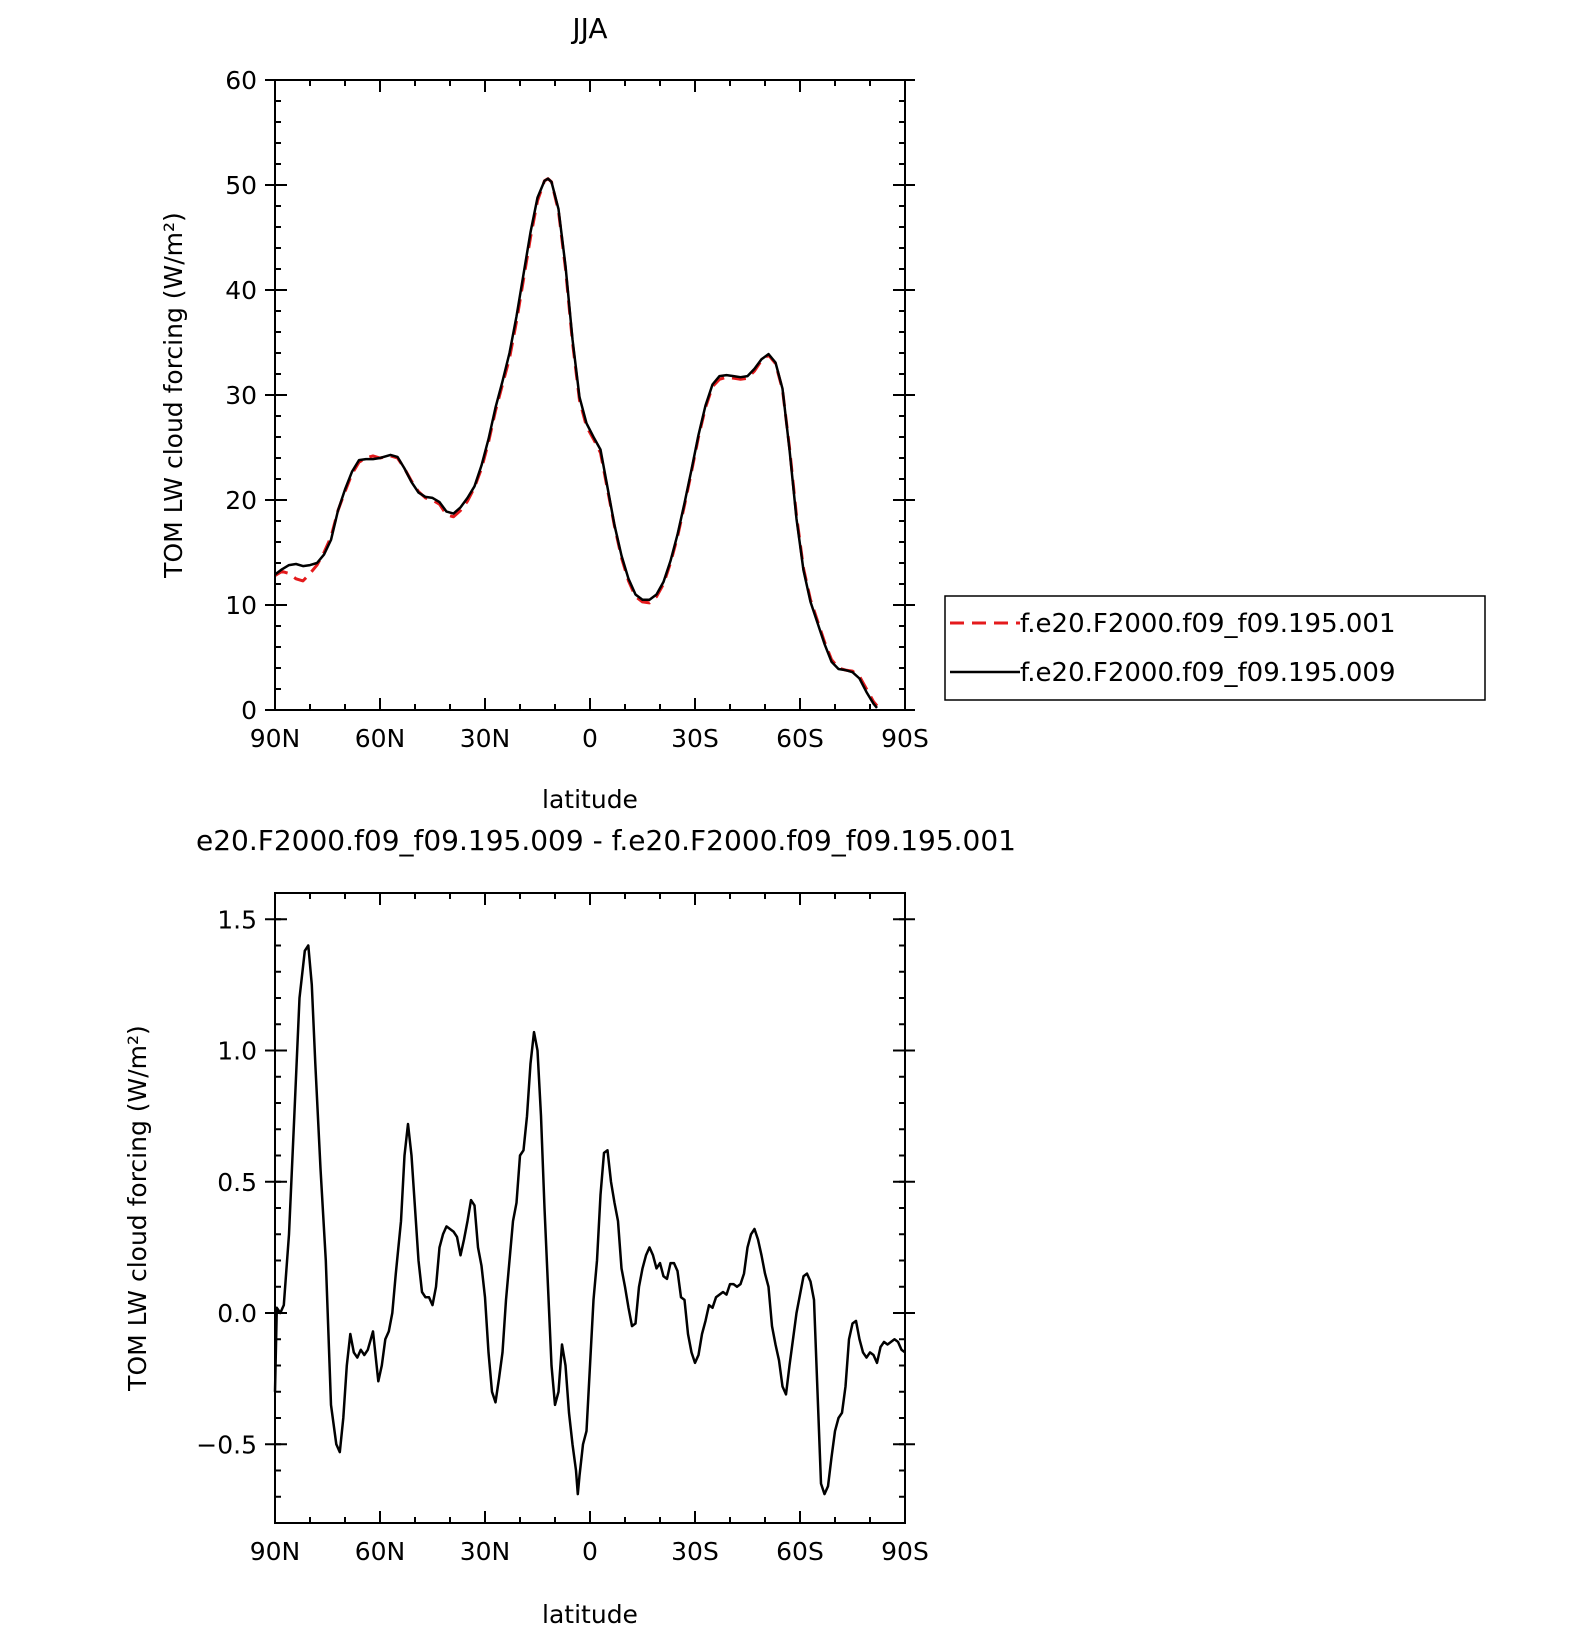 Image resolution: width=1588 pixels, height=1635 pixels. I want to click on legend-label-series-009: f.e20.F2000.f09_f09.195.009, so click(1208, 673).